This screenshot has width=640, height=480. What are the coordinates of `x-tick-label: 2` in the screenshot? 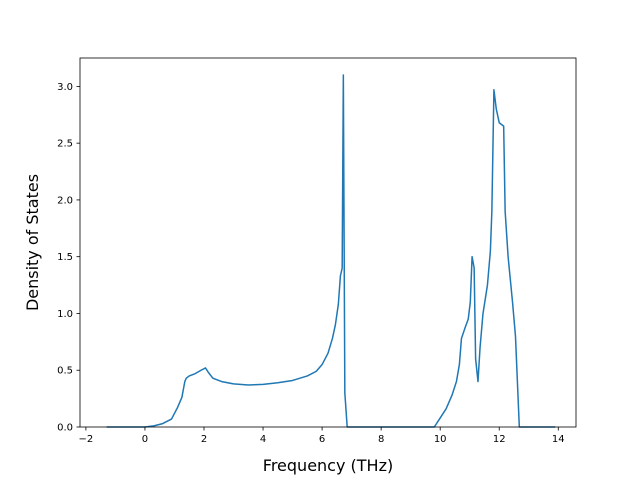 It's located at (204, 439).